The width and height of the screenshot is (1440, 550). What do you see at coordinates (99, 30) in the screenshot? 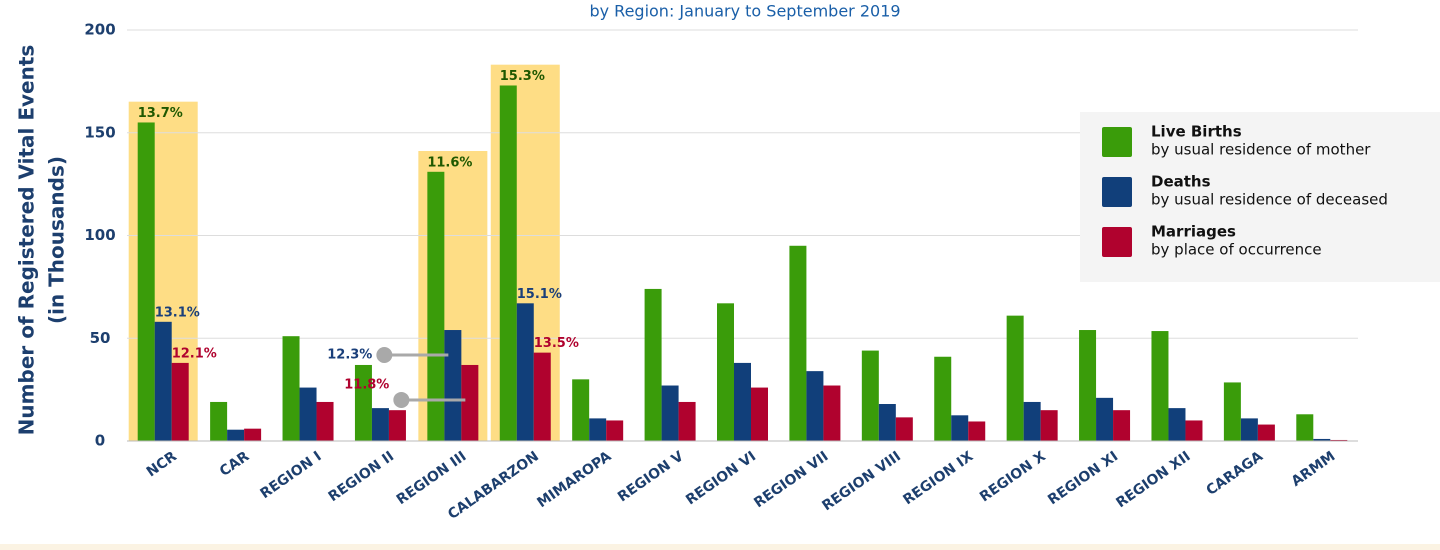
I see `y-tick-label: 200` at bounding box center [99, 30].